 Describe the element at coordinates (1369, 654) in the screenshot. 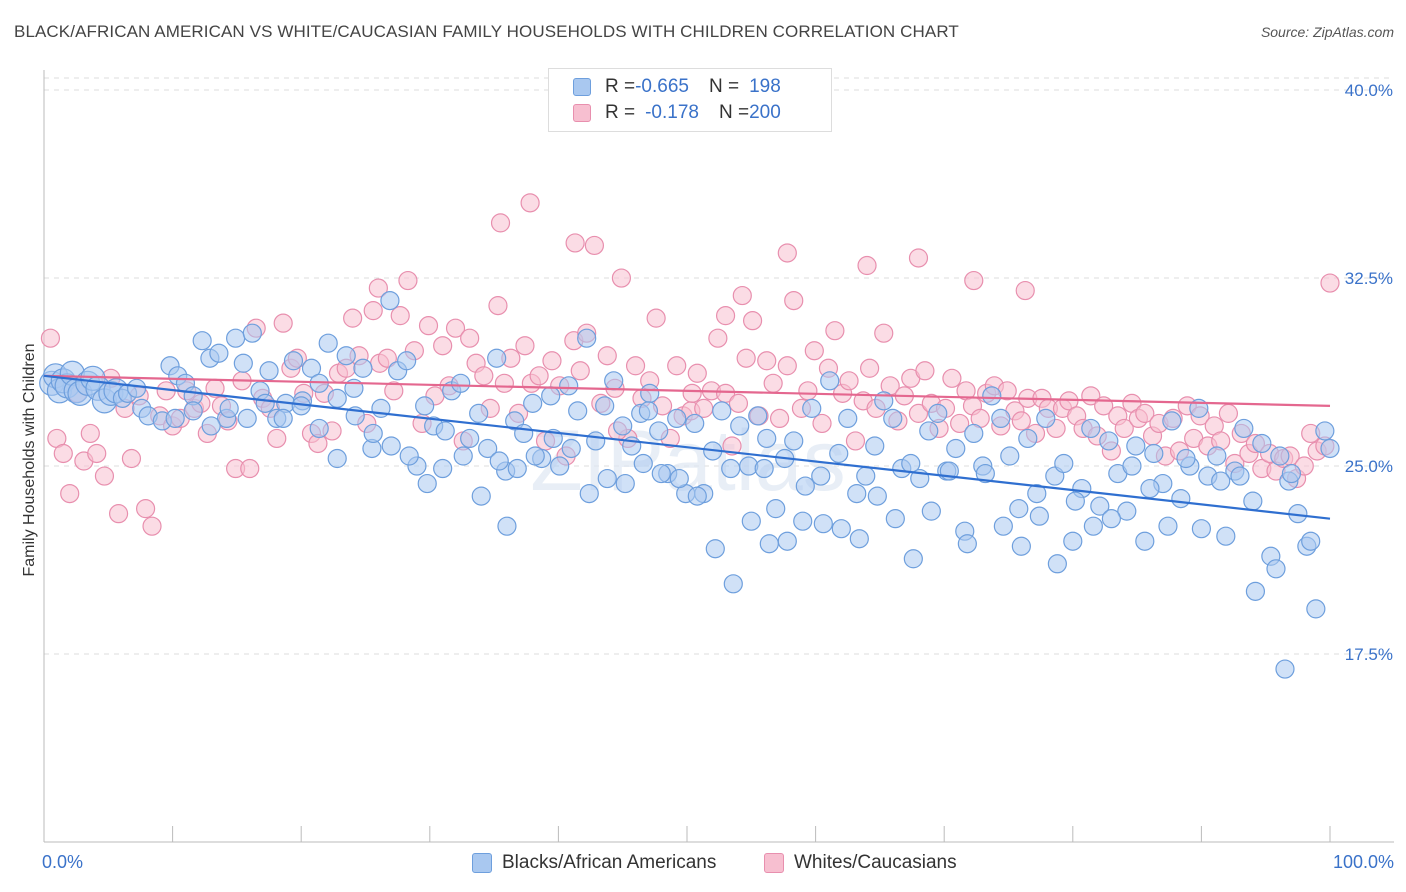

I see `y-tick-label: 17.5%` at that location.